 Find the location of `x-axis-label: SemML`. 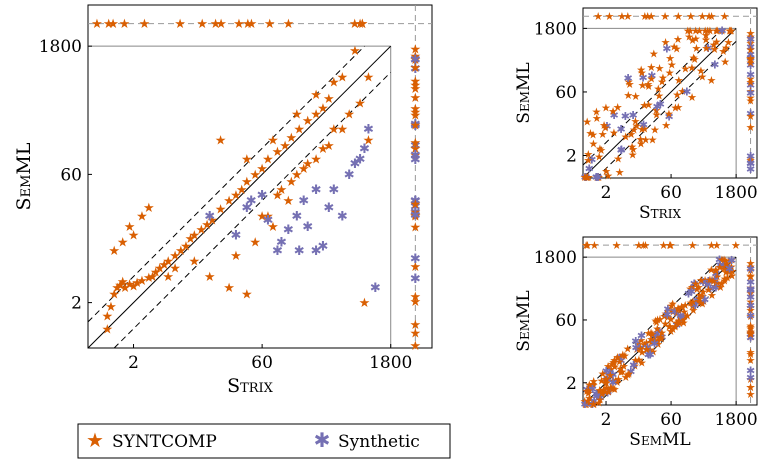

x-axis-label: SemML is located at coordinates (659, 440).